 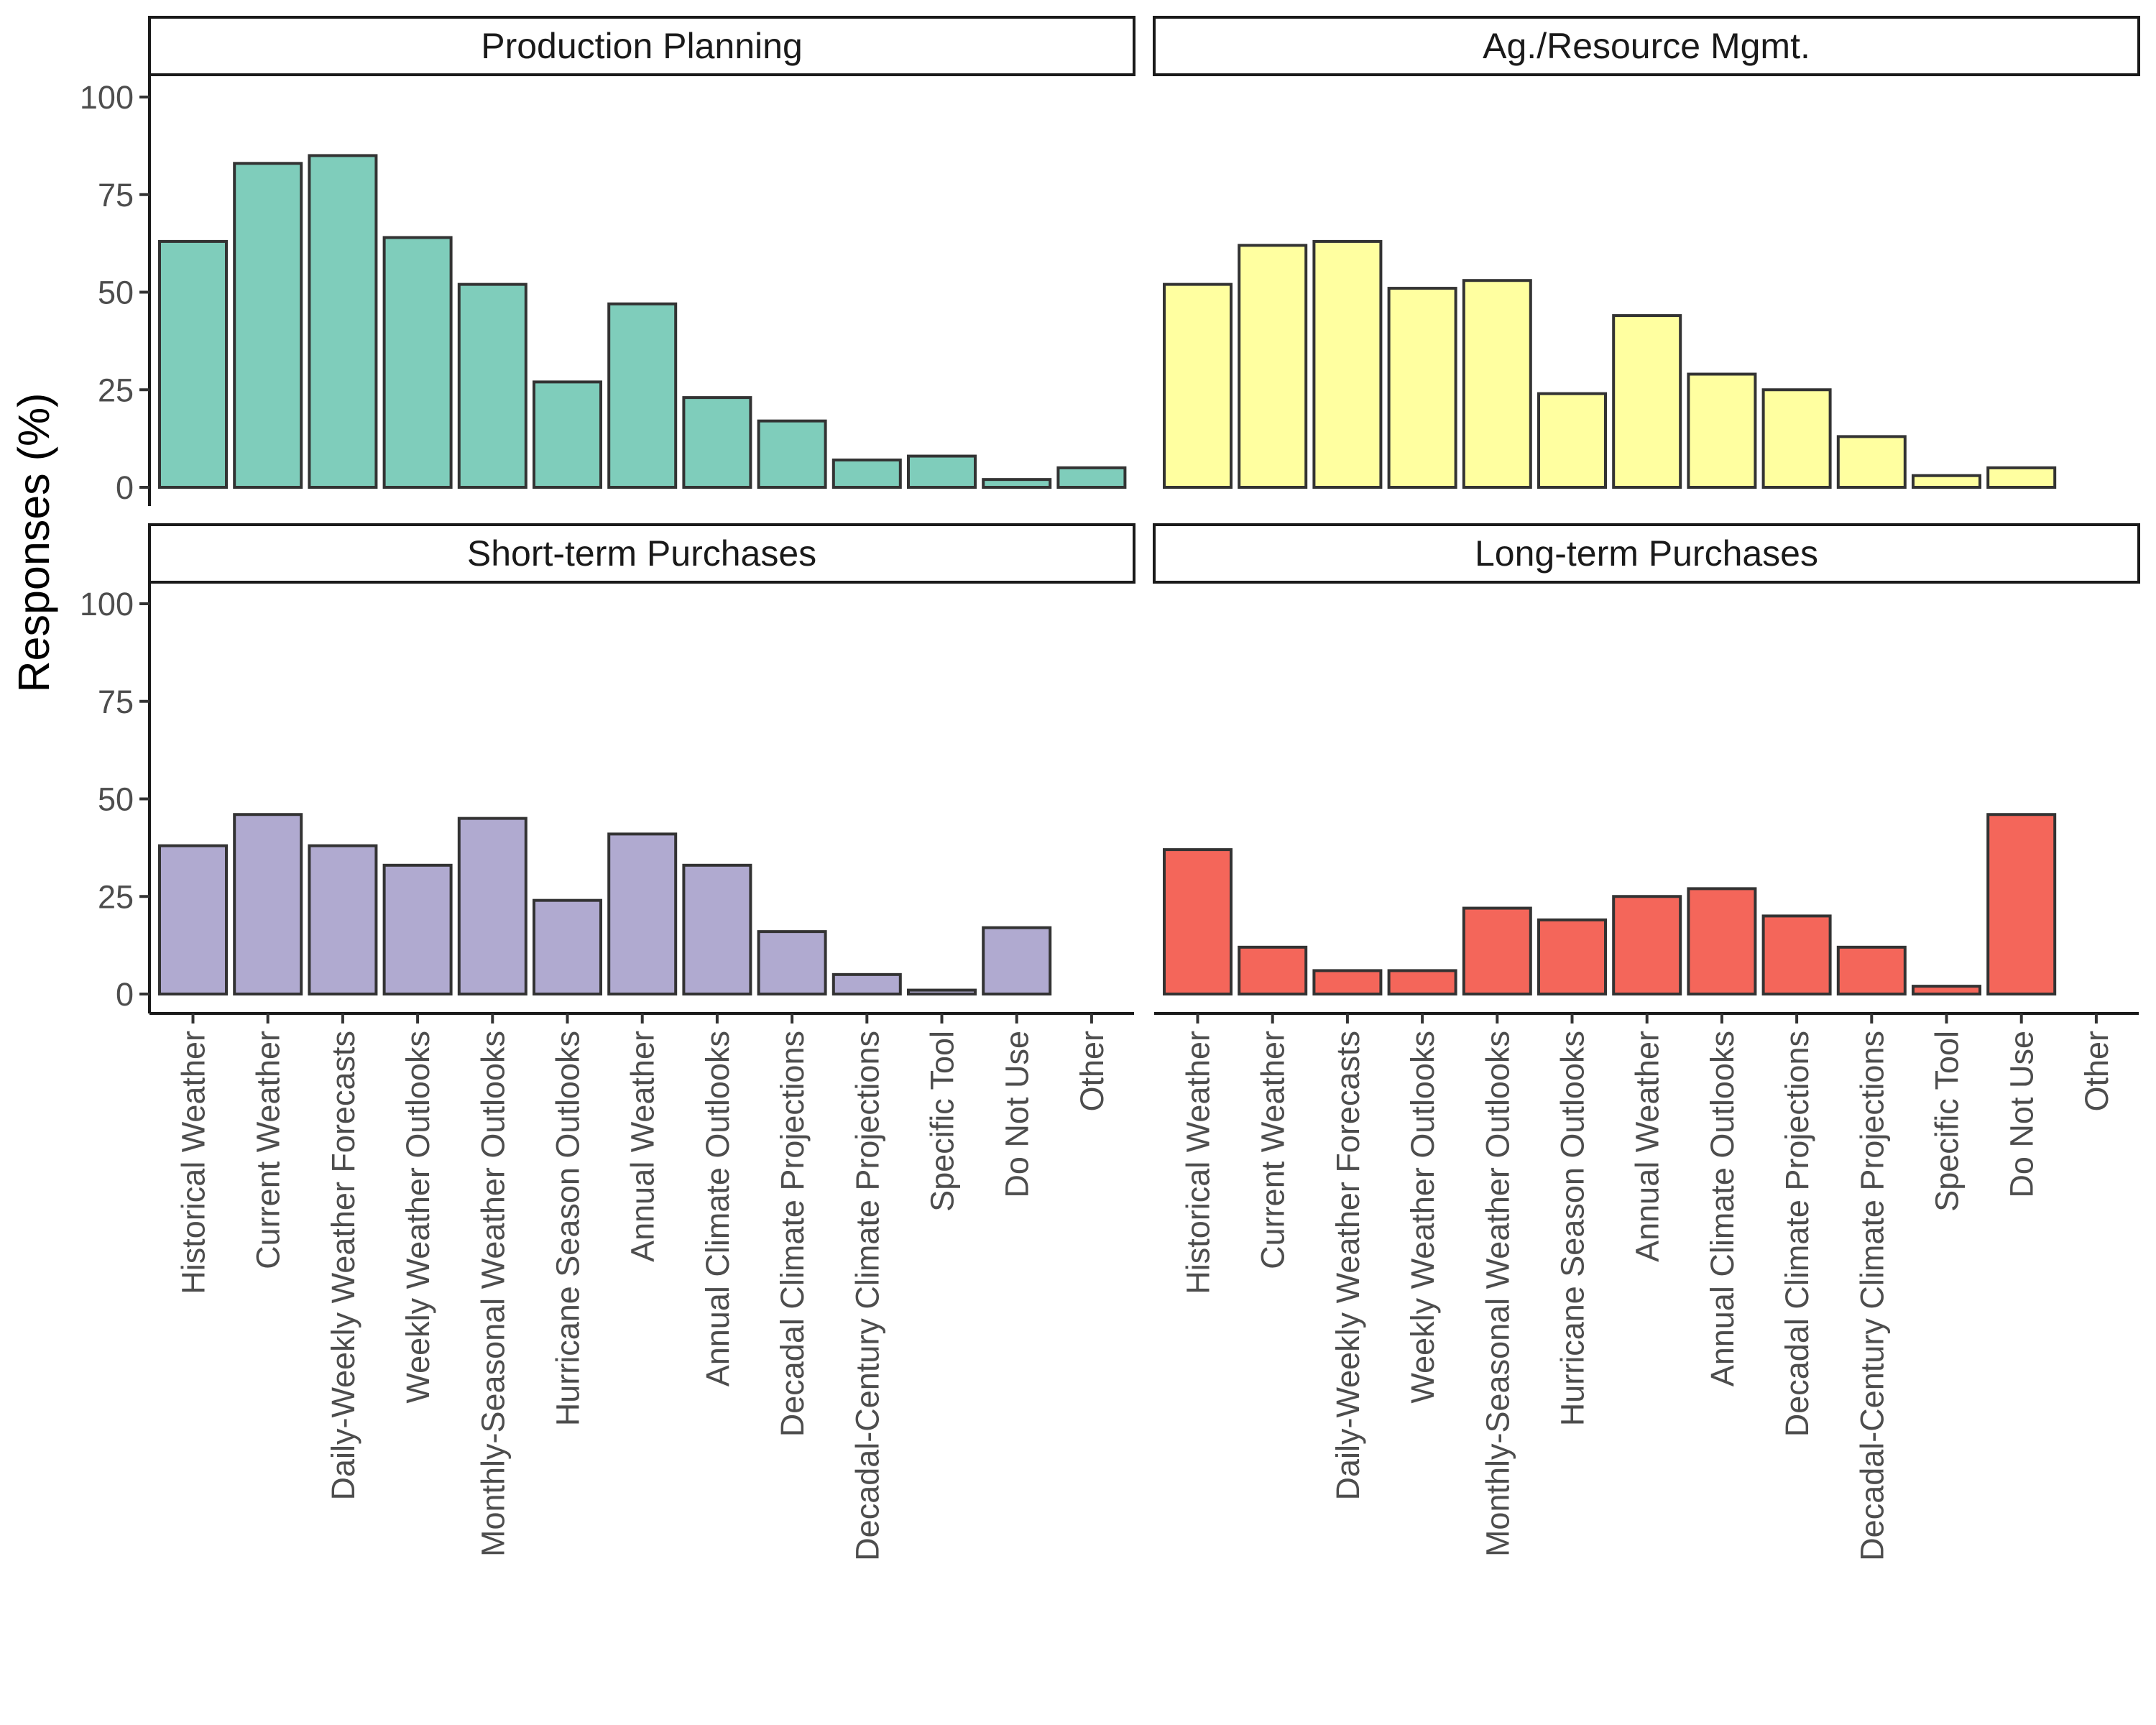 I want to click on y-axis-title: Responses (%), so click(x=33, y=543).